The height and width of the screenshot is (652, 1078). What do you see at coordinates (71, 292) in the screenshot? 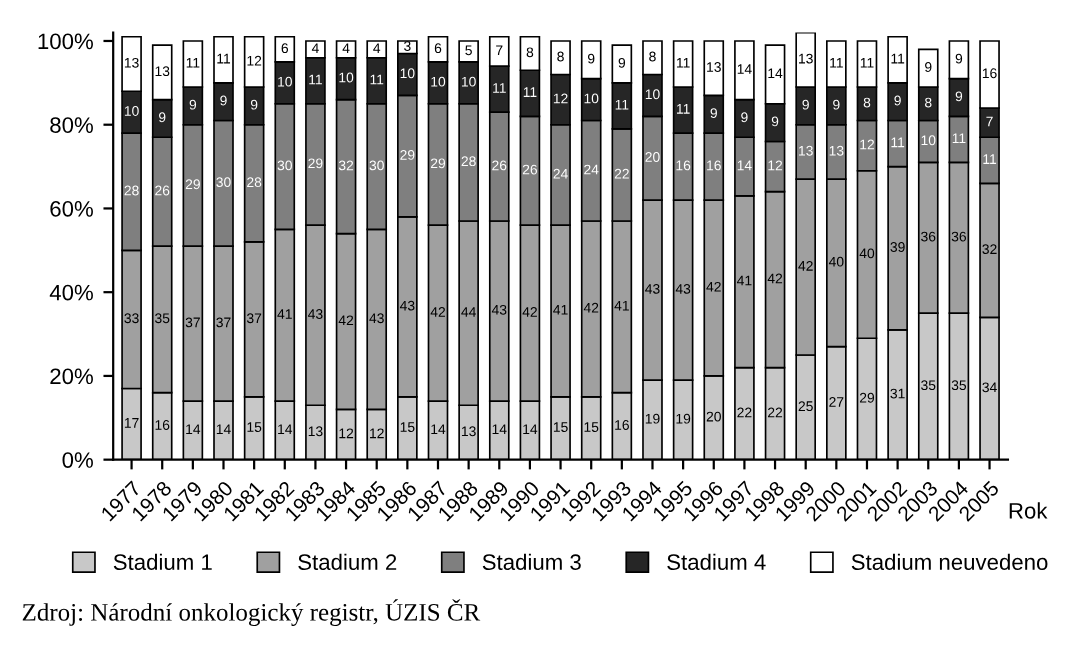
I see `y-tick-label: 40%` at bounding box center [71, 292].